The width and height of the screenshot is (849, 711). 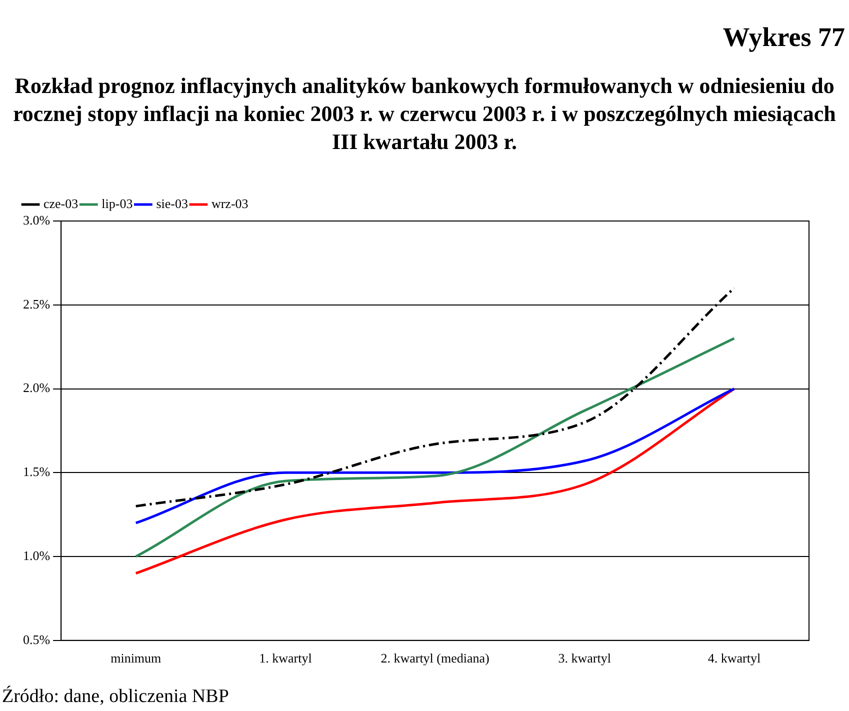 I want to click on y-tick-label: 3.0%, so click(x=36, y=220).